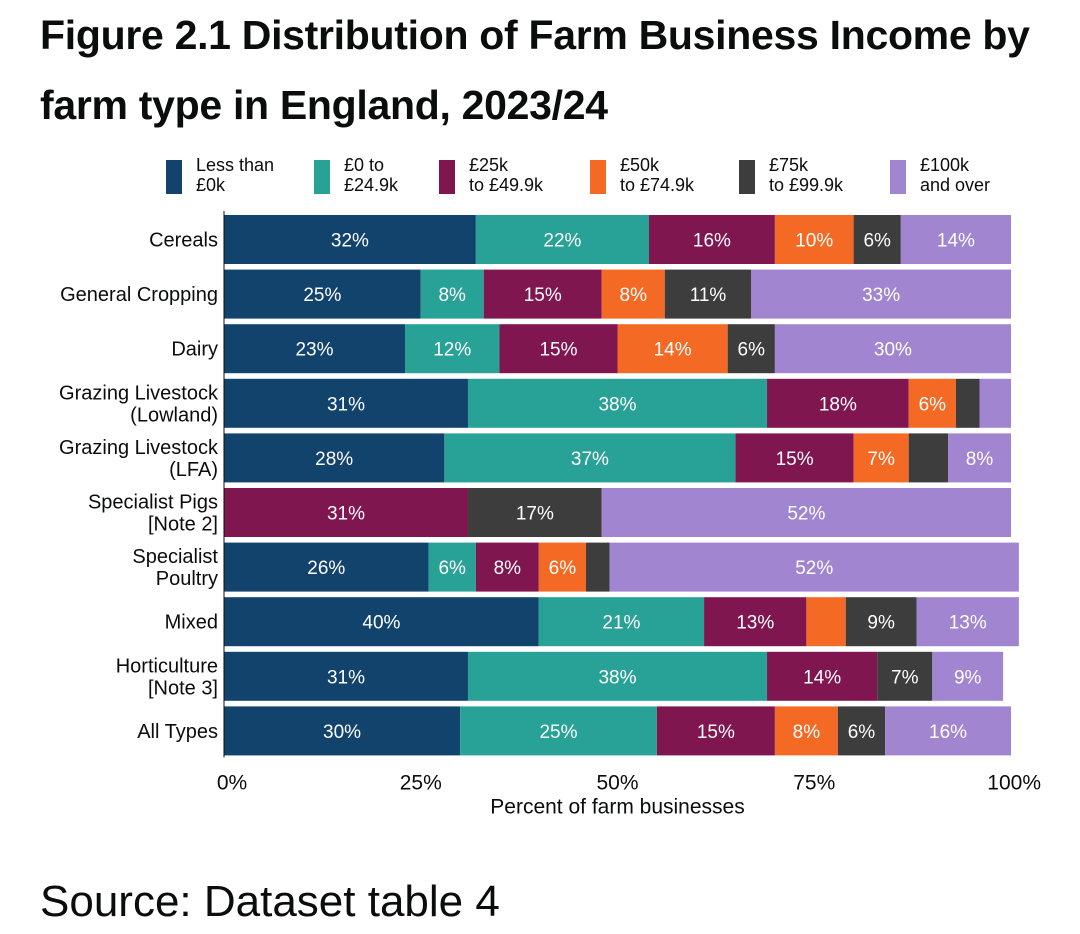 The height and width of the screenshot is (934, 1080). What do you see at coordinates (153, 503) in the screenshot?
I see `category-label-line: Specialist Pigs` at bounding box center [153, 503].